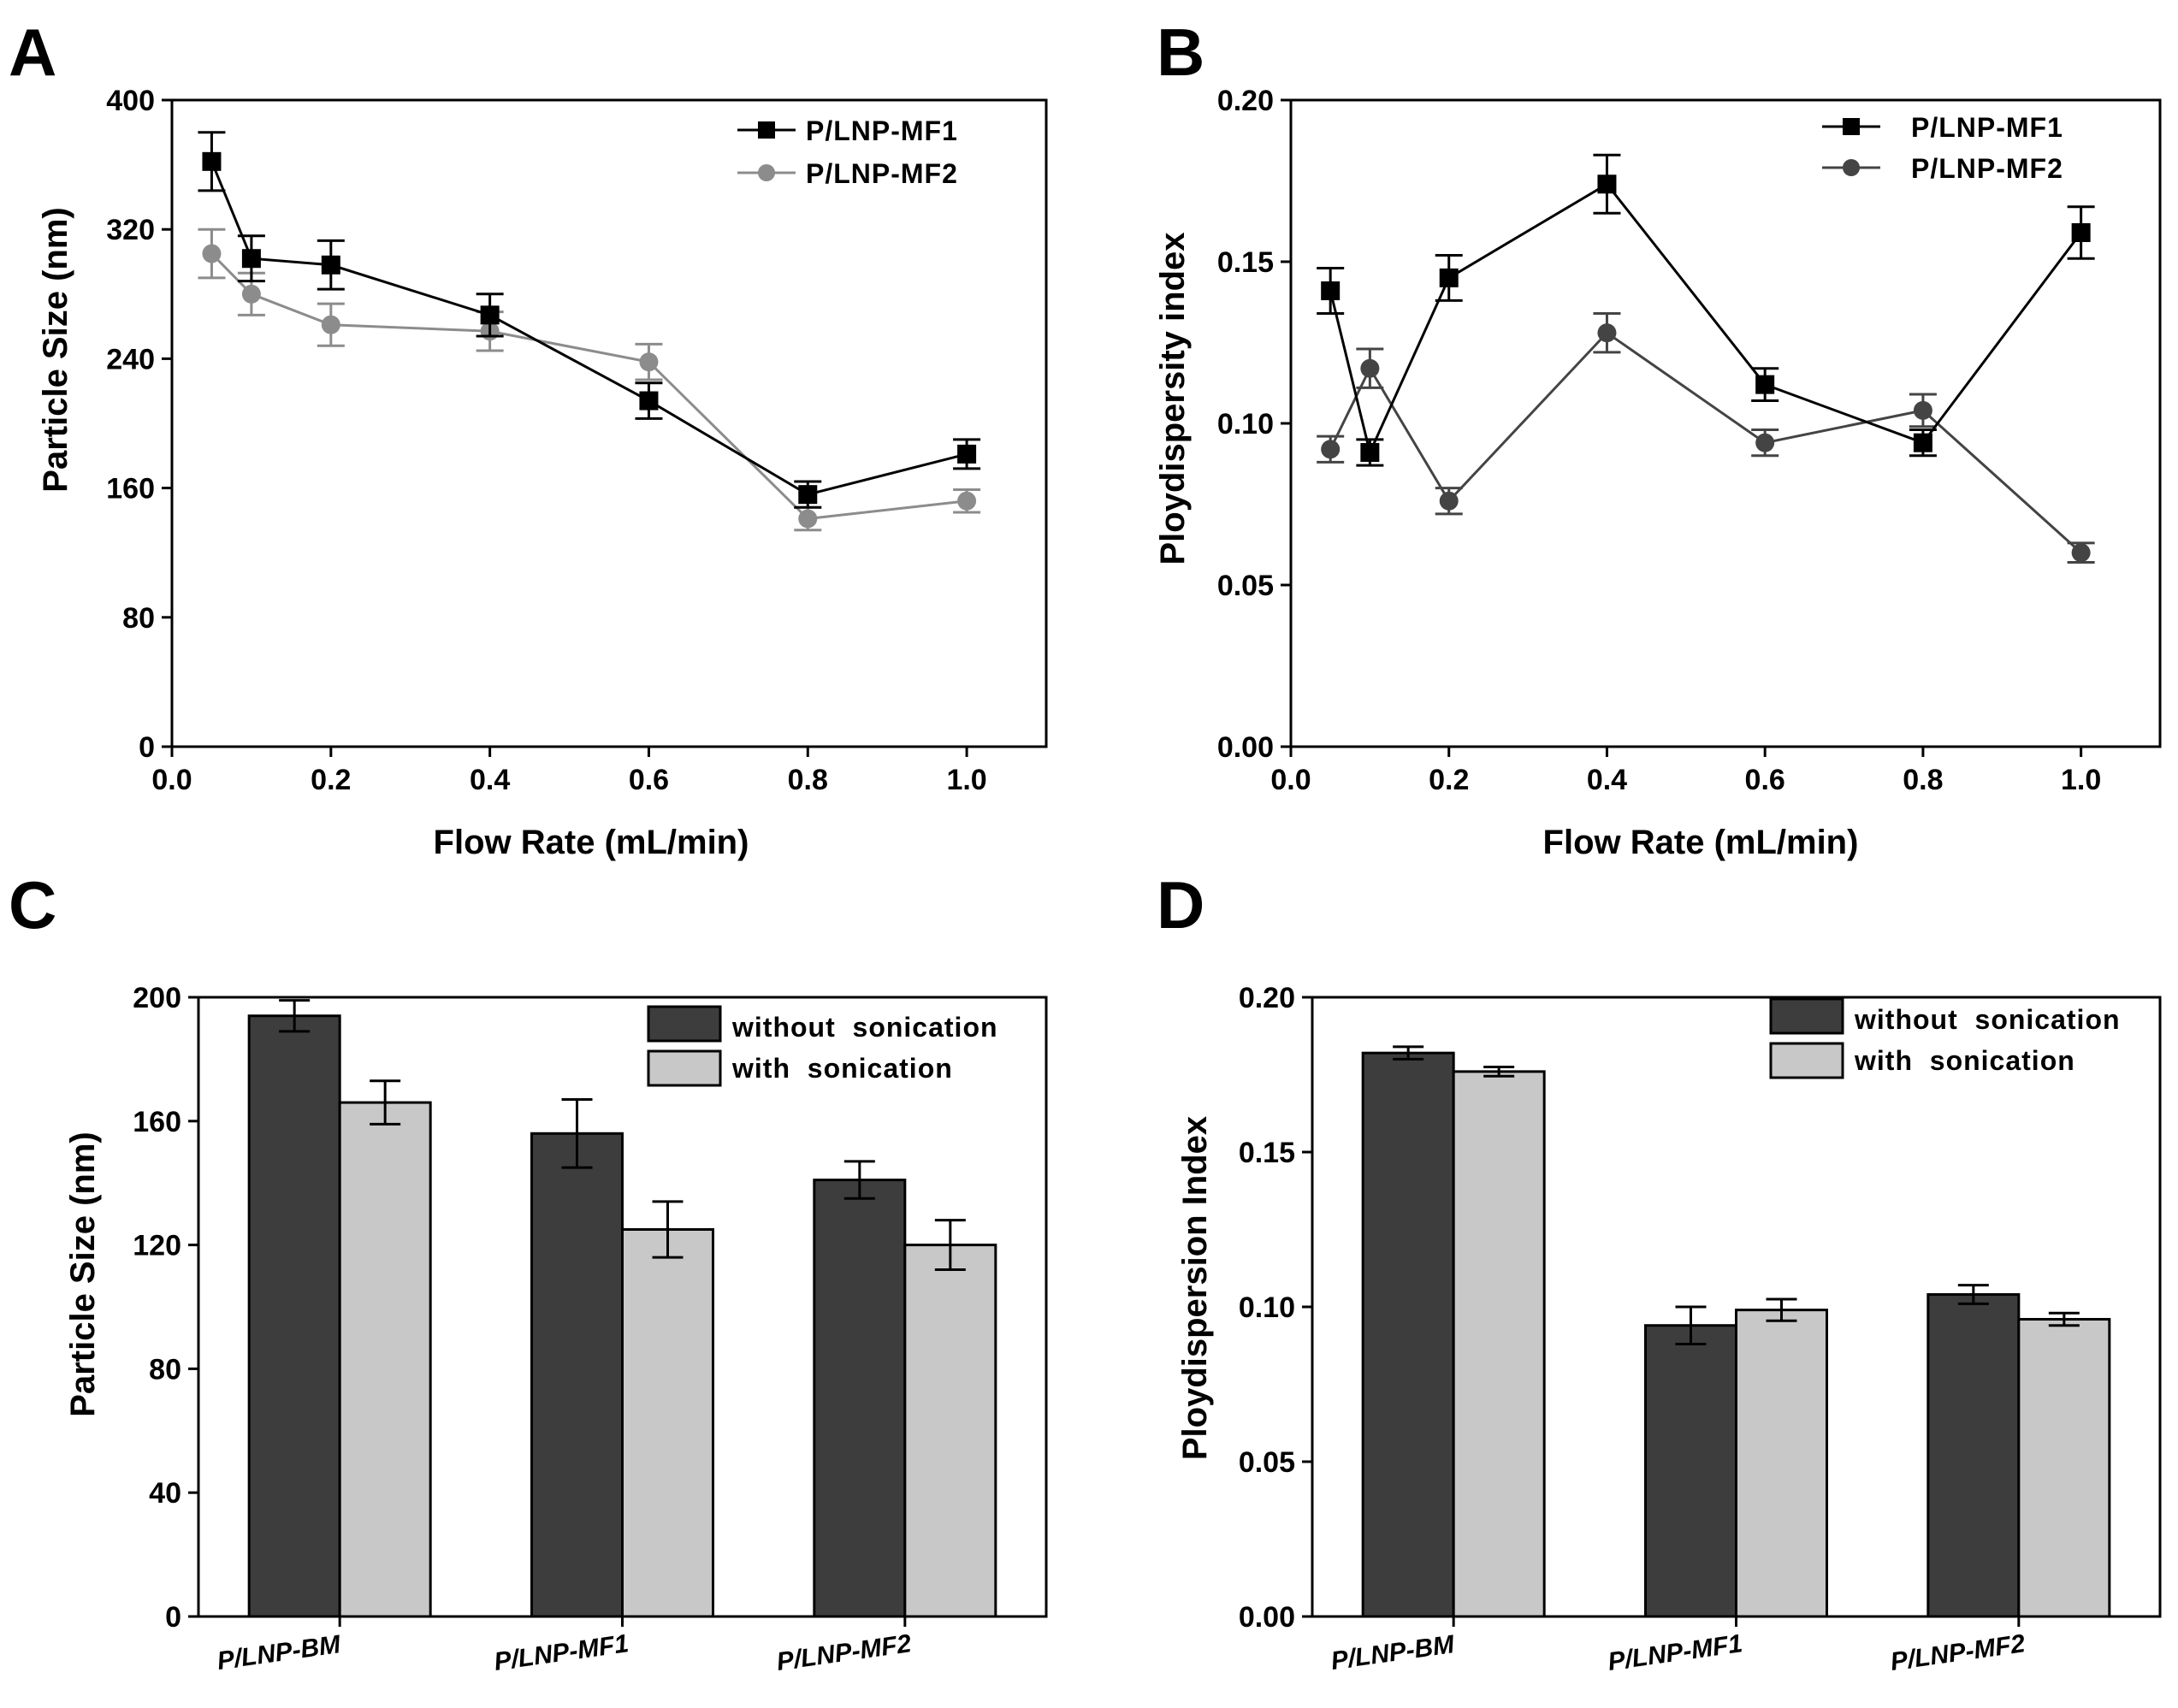  What do you see at coordinates (130, 359) in the screenshot?
I see `y-tick-label: 240` at bounding box center [130, 359].